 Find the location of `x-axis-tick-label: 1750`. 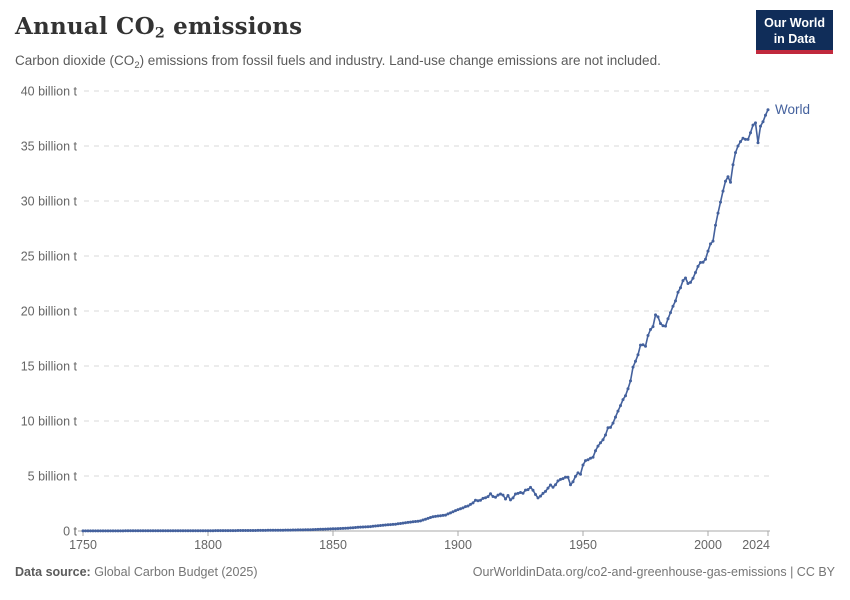

x-axis-tick-label: 1750 is located at coordinates (83, 545).